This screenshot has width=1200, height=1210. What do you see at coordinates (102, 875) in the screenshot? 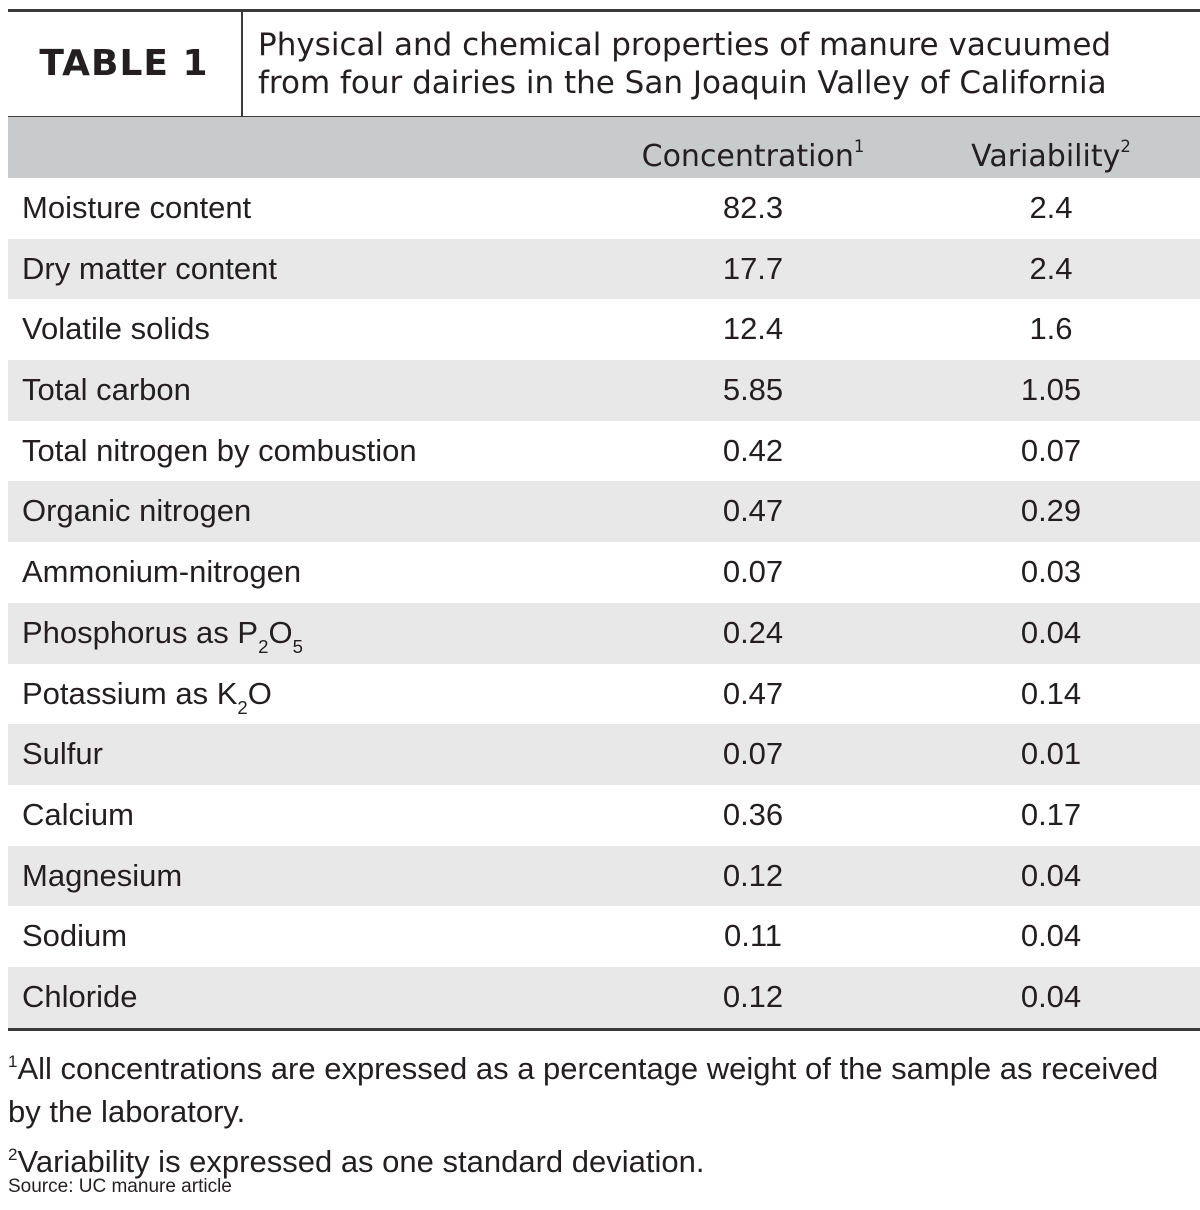
I see `row-label: Magnesium` at bounding box center [102, 875].